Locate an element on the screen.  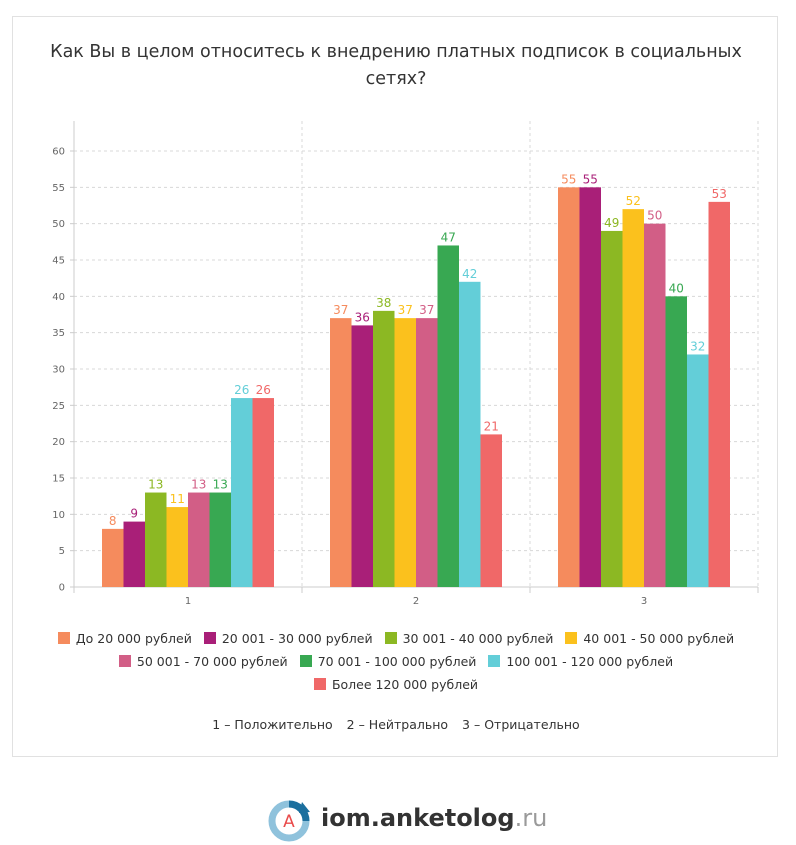
legend-label: Более 120 000 рублей is located at coordinates (405, 684).